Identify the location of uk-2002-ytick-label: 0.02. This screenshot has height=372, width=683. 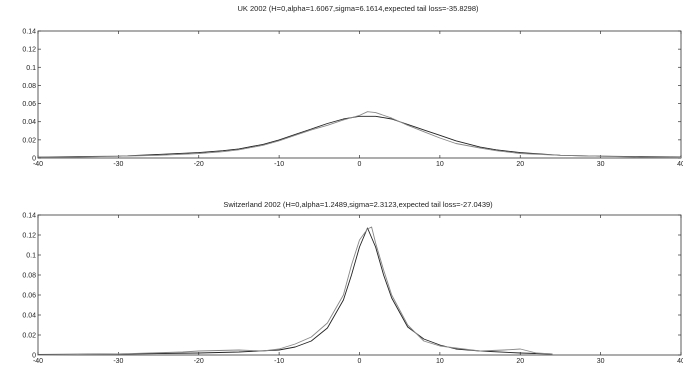
(29, 140).